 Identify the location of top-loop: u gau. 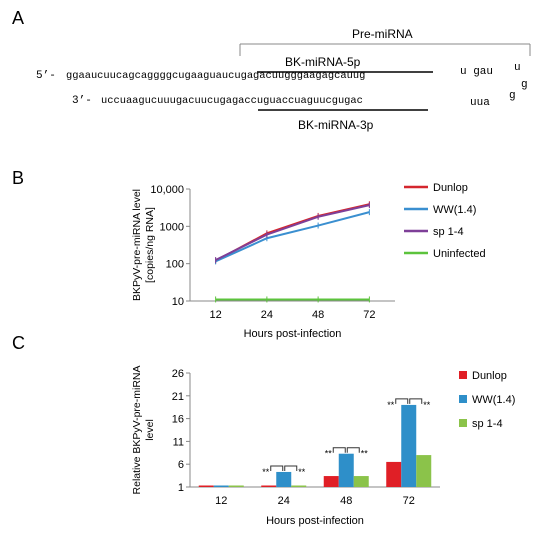
(477, 72).